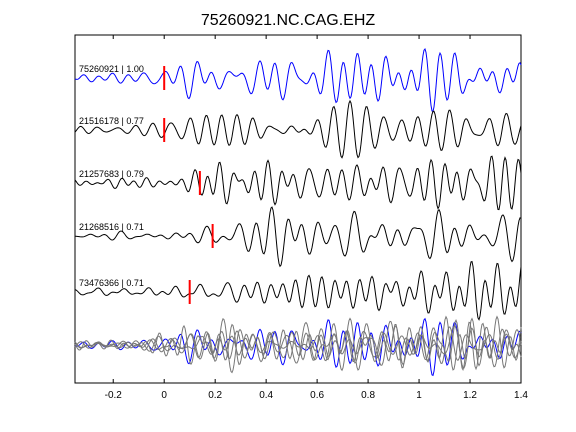 The height and width of the screenshot is (432, 576). What do you see at coordinates (188, 185) in the screenshot?
I see `pick-markers-group` at bounding box center [188, 185].